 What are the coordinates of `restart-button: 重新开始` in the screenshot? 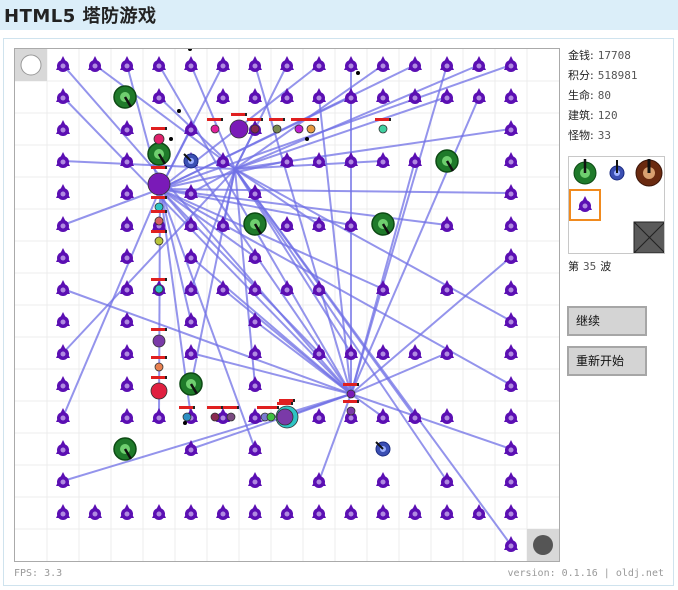 It's located at (607, 361).